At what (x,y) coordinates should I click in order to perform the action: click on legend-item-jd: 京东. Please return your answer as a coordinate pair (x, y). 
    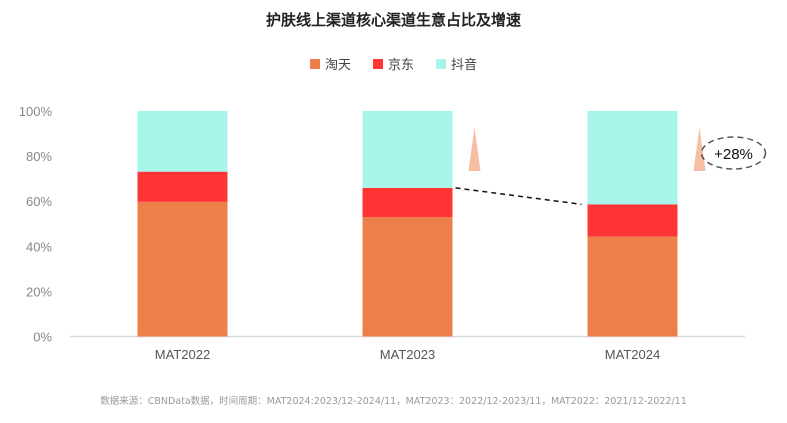
    Looking at the image, I should click on (393, 63).